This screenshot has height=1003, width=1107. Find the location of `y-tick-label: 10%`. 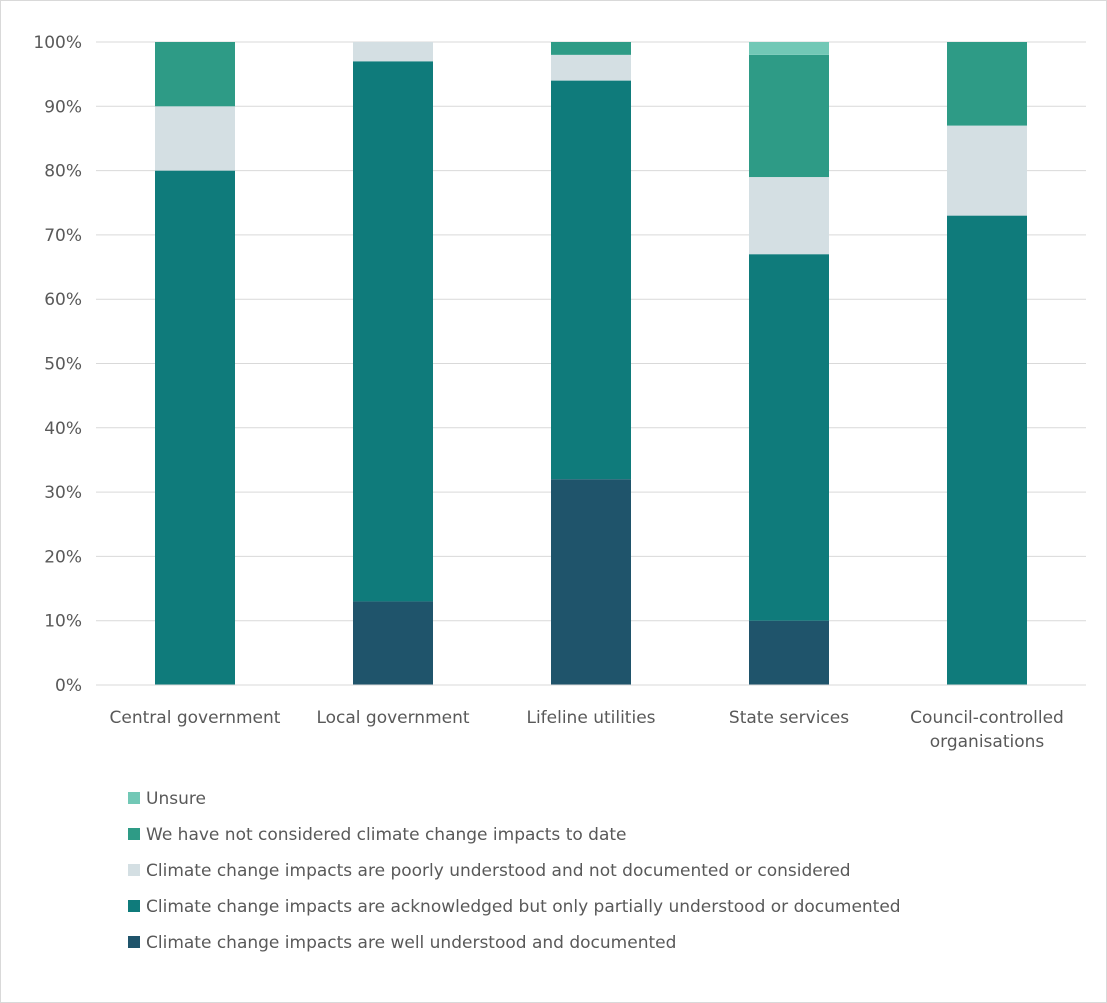

y-tick-label: 10% is located at coordinates (63, 622).